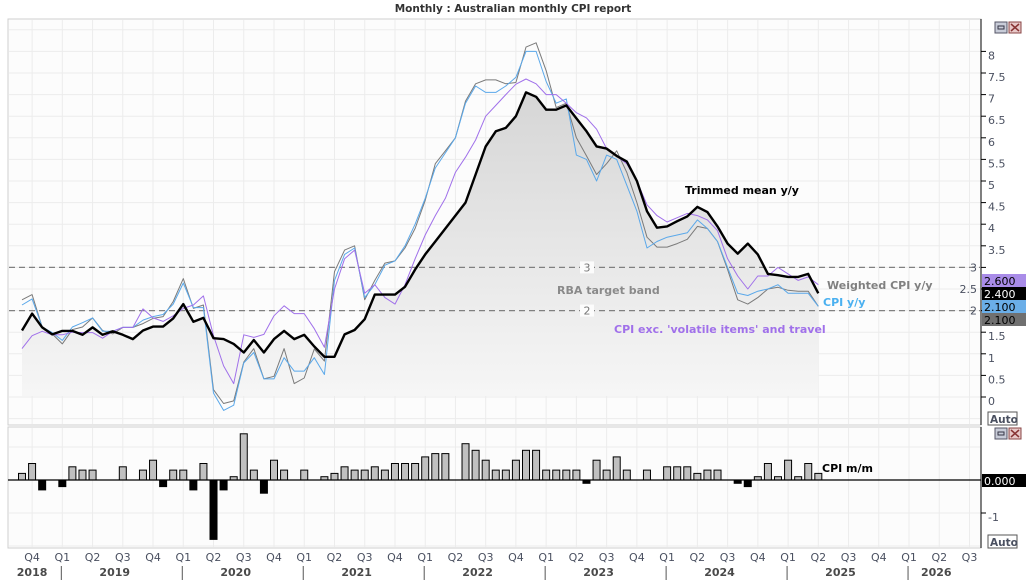 The image size is (1026, 580). I want to click on svg-text: 2.100, so click(1000, 320).